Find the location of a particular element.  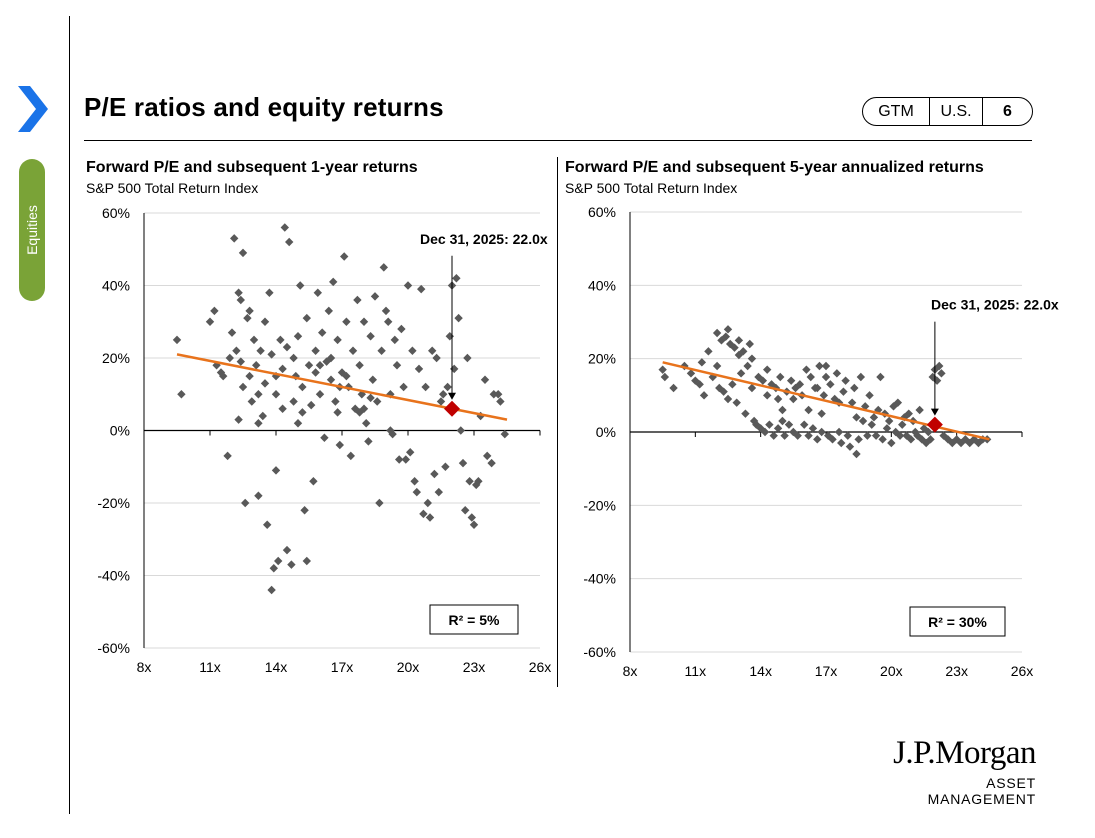

logo-name: J.P.Morgan is located at coordinates (964, 753).